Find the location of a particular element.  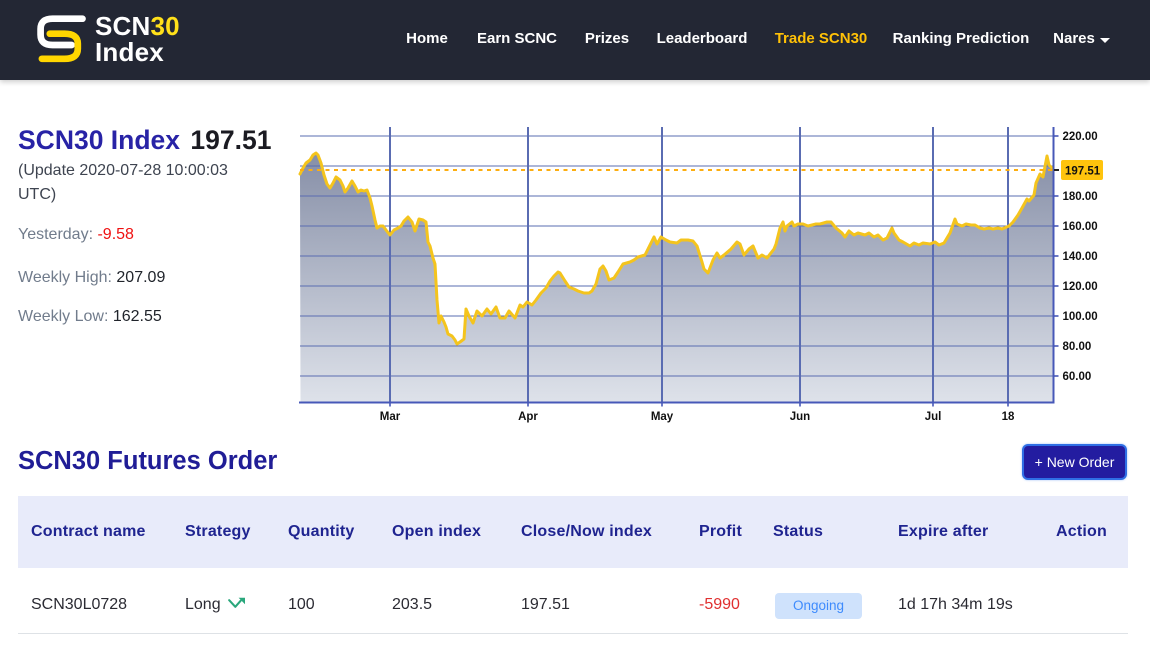

svg-text: 18 is located at coordinates (1008, 417).